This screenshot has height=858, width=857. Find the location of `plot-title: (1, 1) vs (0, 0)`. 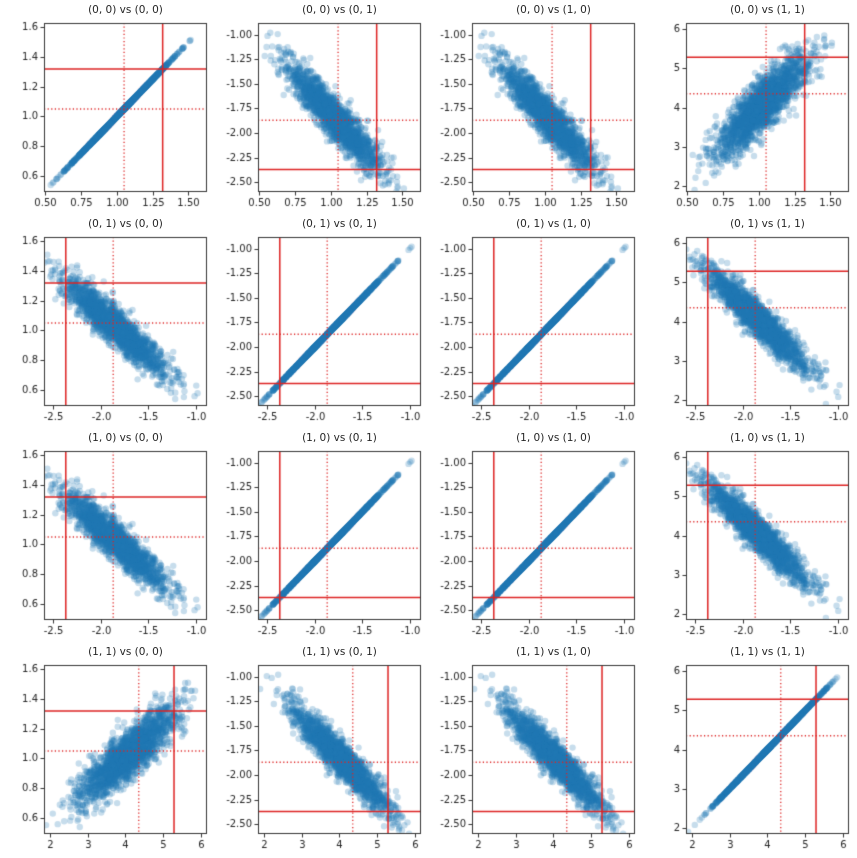

plot-title: (1, 1) vs (0, 0) is located at coordinates (125, 652).